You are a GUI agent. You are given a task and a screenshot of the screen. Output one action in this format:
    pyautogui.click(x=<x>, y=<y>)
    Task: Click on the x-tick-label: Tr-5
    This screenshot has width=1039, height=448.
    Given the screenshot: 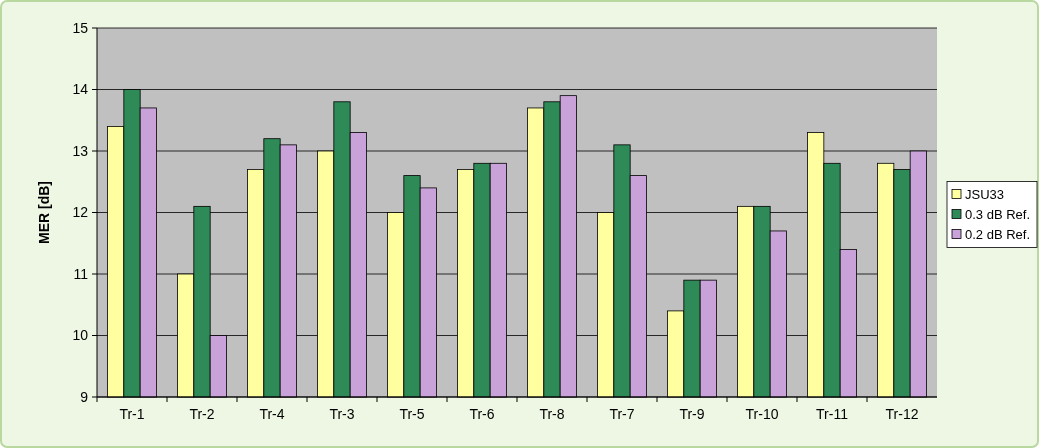 What is the action you would take?
    pyautogui.click(x=412, y=414)
    